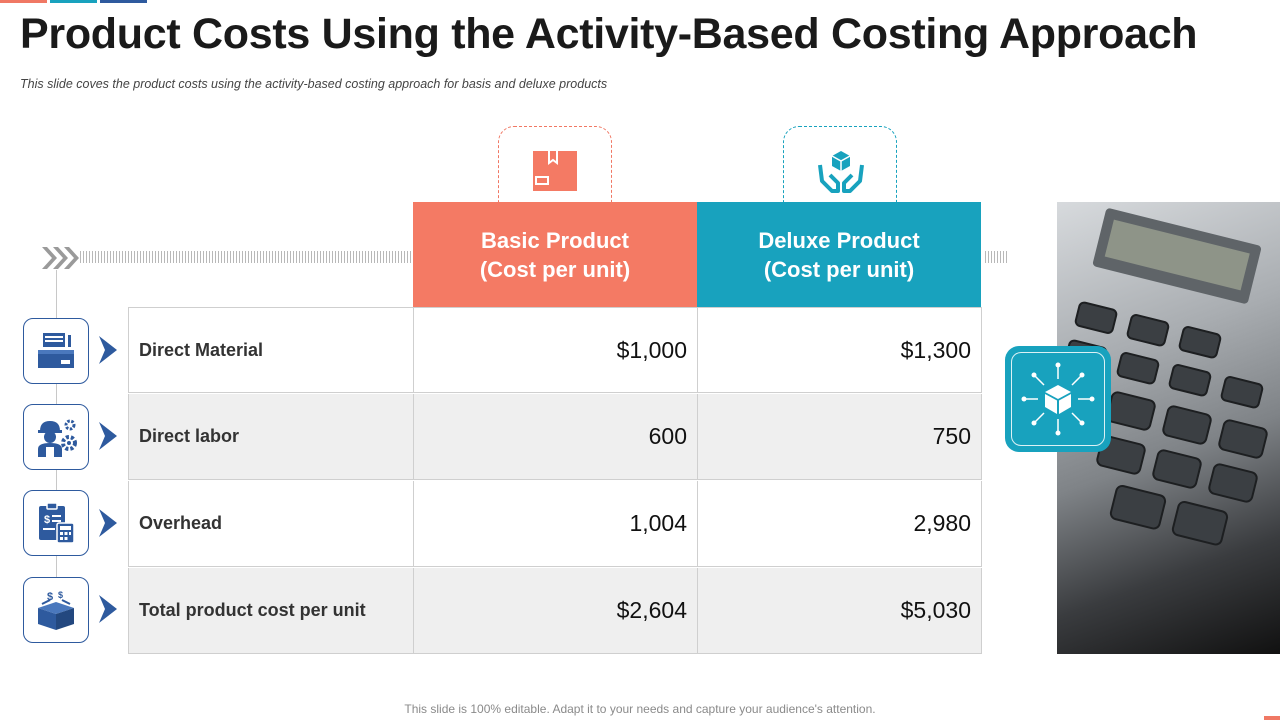  I want to click on table-row: Direct Material $1,000 $1,300, so click(555, 350).